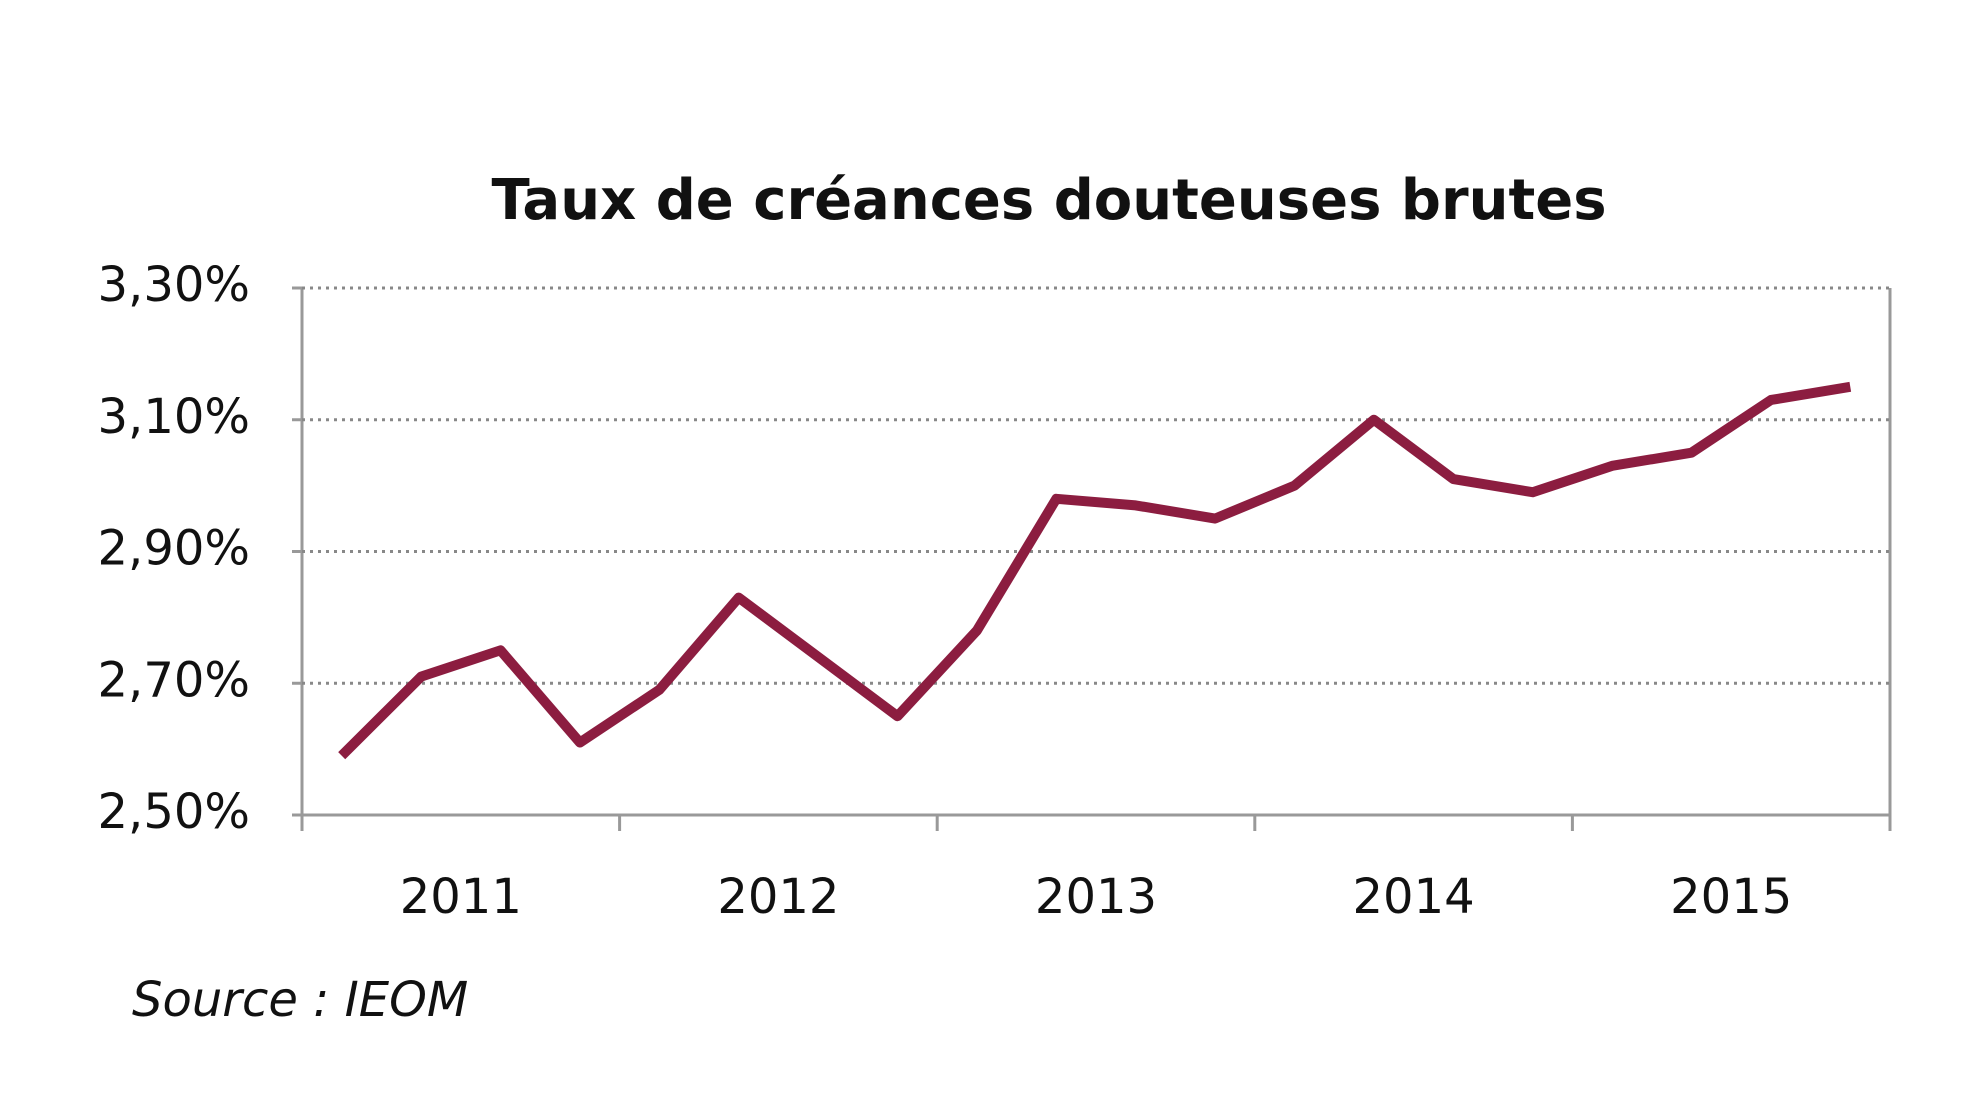 The height and width of the screenshot is (1094, 1980). I want to click on y-tick-label: 2,90%, so click(174, 549).